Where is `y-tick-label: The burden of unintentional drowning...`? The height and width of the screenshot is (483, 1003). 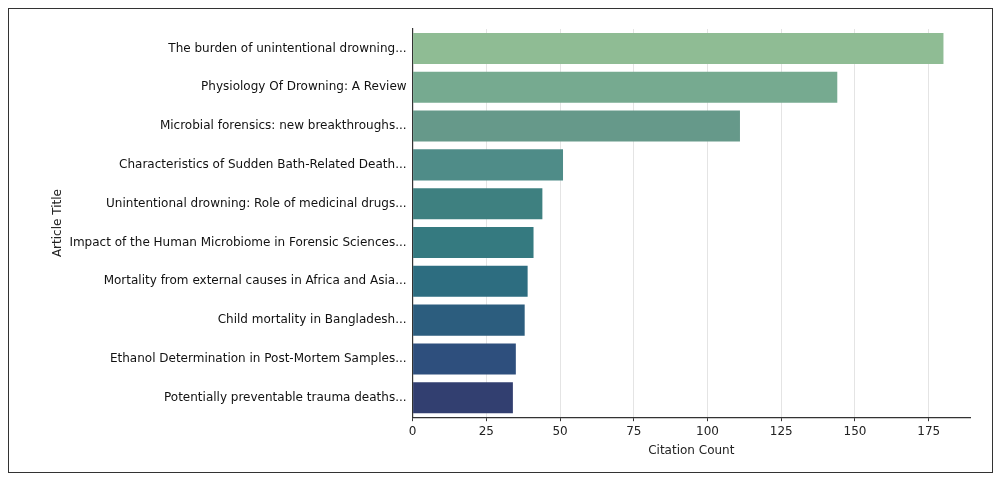
y-tick-label: The burden of unintentional drowning... is located at coordinates (287, 47).